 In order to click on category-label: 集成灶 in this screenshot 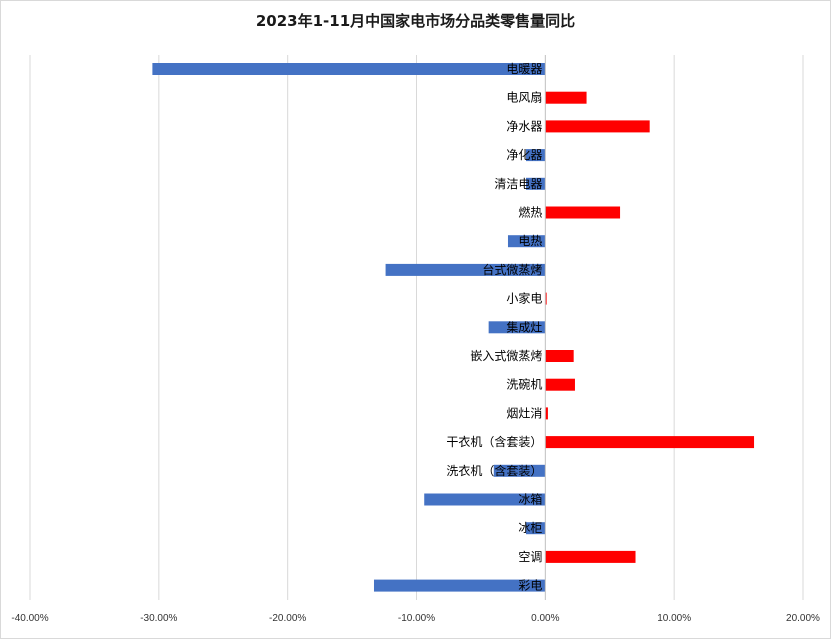, I will do `click(524, 326)`.